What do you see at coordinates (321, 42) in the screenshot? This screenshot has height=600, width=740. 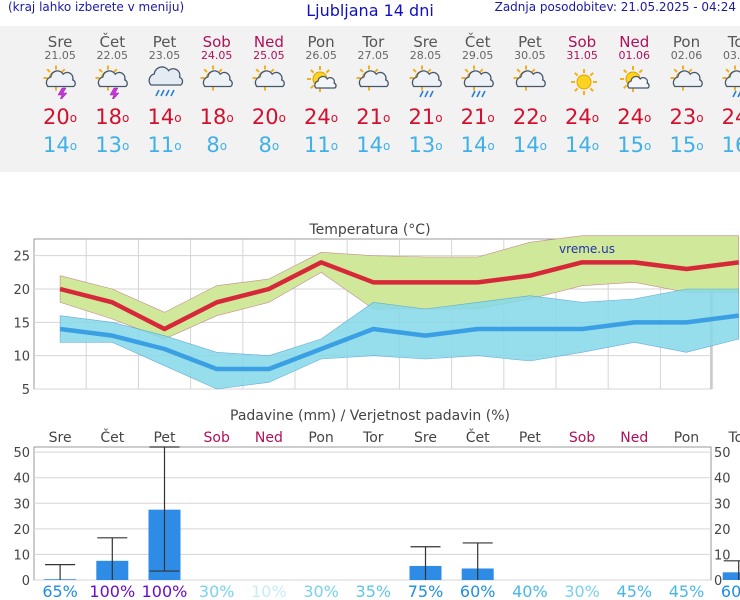 I see `day-name: Pon` at bounding box center [321, 42].